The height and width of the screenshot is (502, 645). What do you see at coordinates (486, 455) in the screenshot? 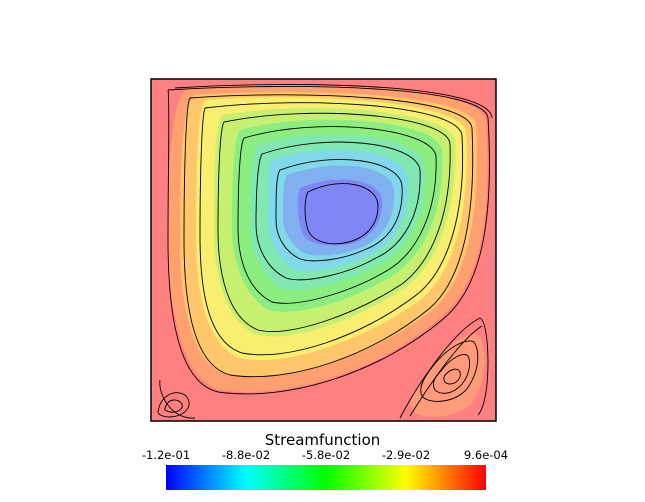
I see `colorbar-tick-label: 9.6e-04` at bounding box center [486, 455].